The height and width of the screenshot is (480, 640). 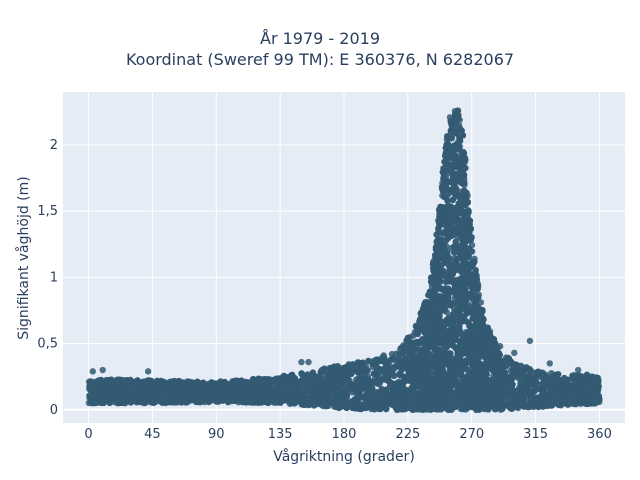 What do you see at coordinates (320, 38) in the screenshot?
I see `chart-title: År 1979 - 2019` at bounding box center [320, 38].